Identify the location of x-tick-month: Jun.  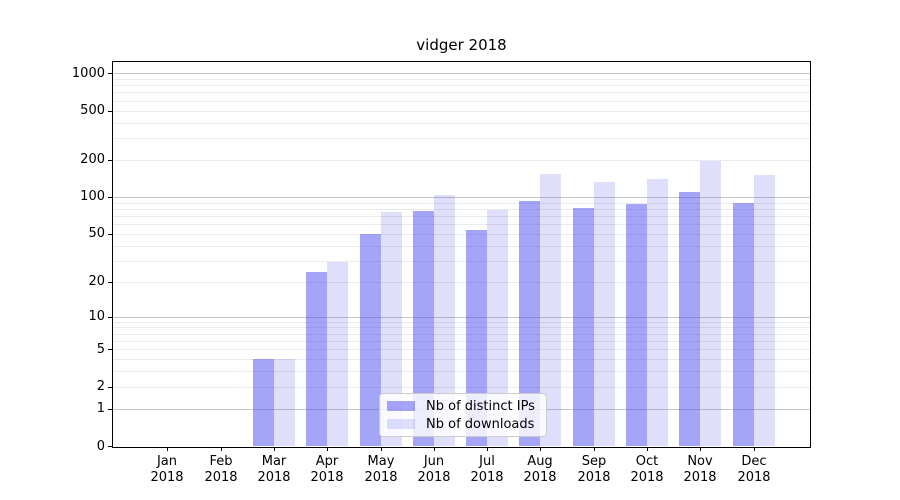
(434, 461).